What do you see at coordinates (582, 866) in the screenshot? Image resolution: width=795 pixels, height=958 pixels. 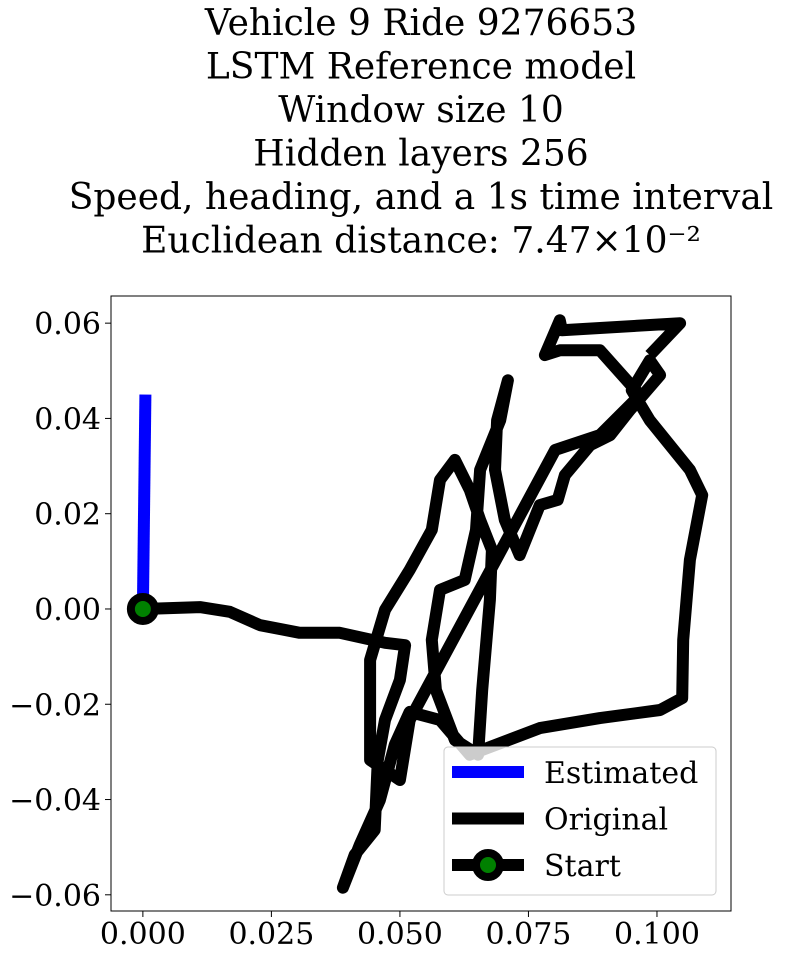 I see `legend-label: Start` at bounding box center [582, 866].